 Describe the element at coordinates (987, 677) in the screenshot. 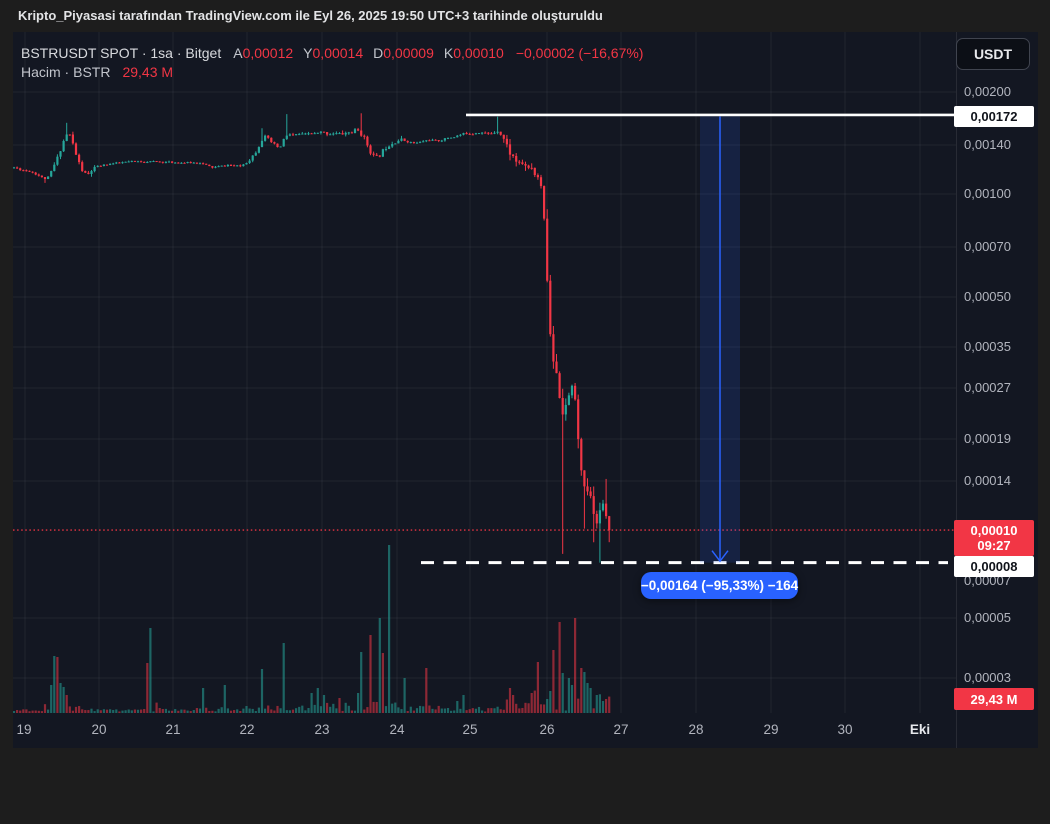

I see `price-tick: 0,00003` at that location.